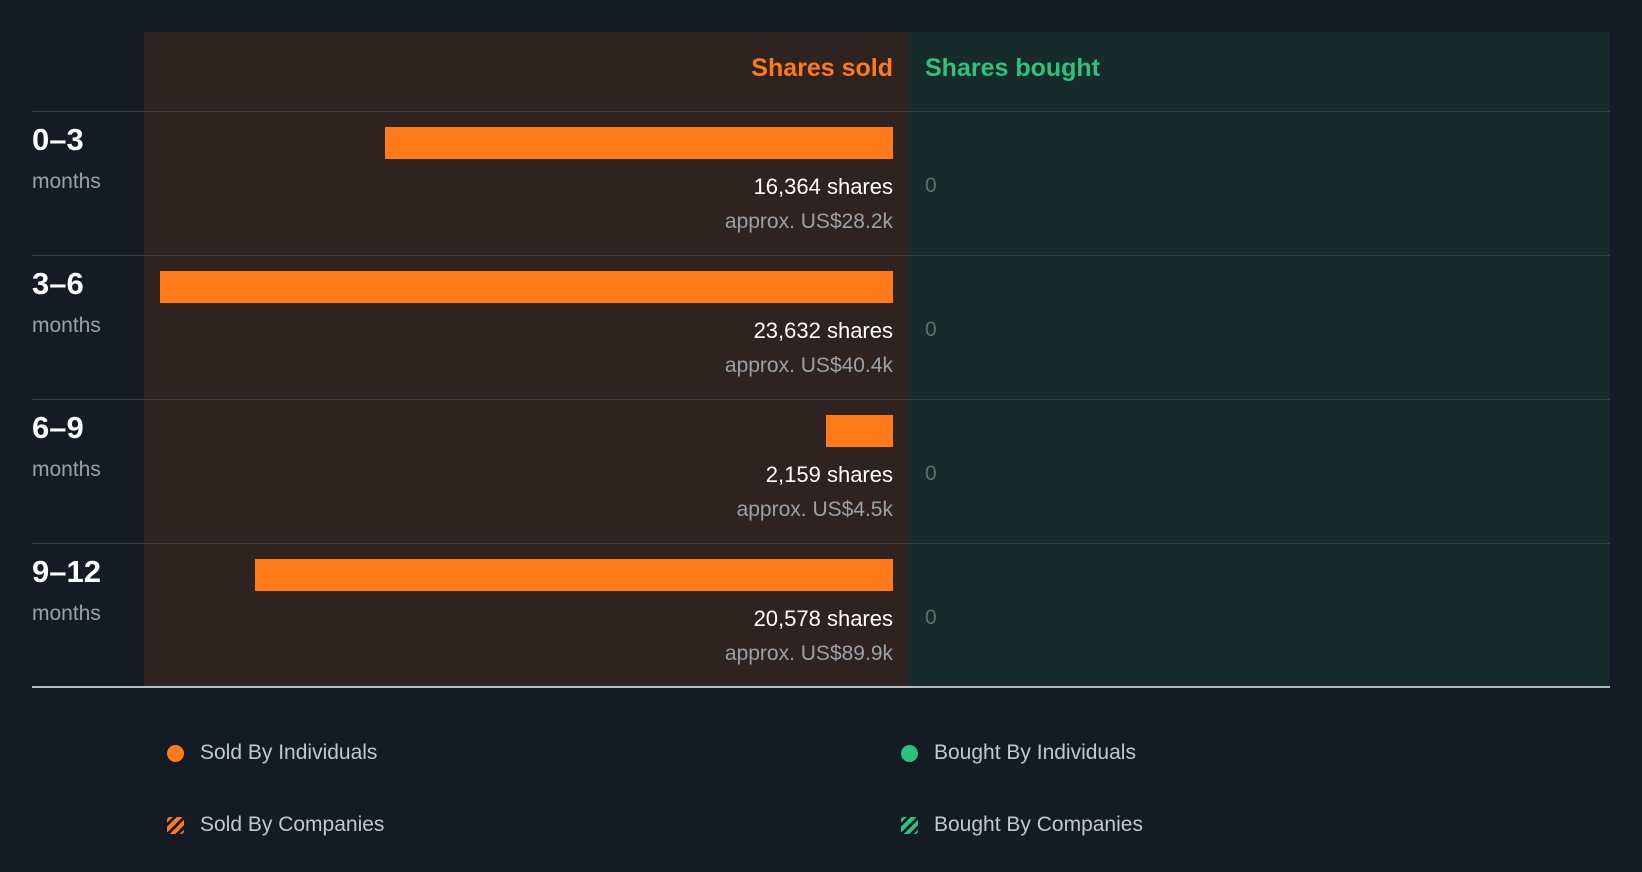 This screenshot has width=1642, height=872. What do you see at coordinates (808, 221) in the screenshot?
I see `sold-value-label: approx. US$28.2k` at bounding box center [808, 221].